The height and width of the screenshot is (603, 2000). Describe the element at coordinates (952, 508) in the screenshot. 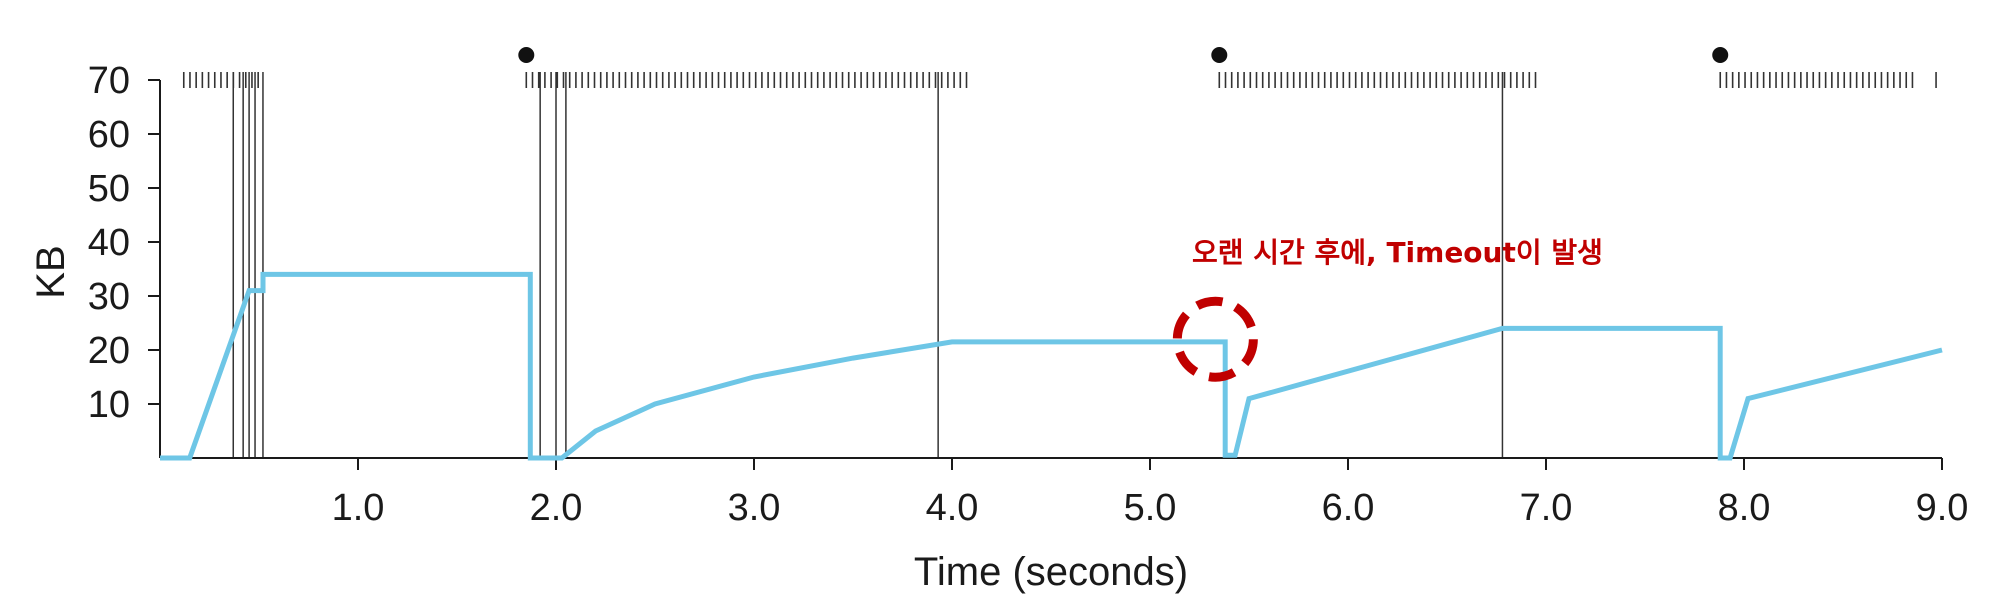

I see `x-tick-label: 4.0` at that location.